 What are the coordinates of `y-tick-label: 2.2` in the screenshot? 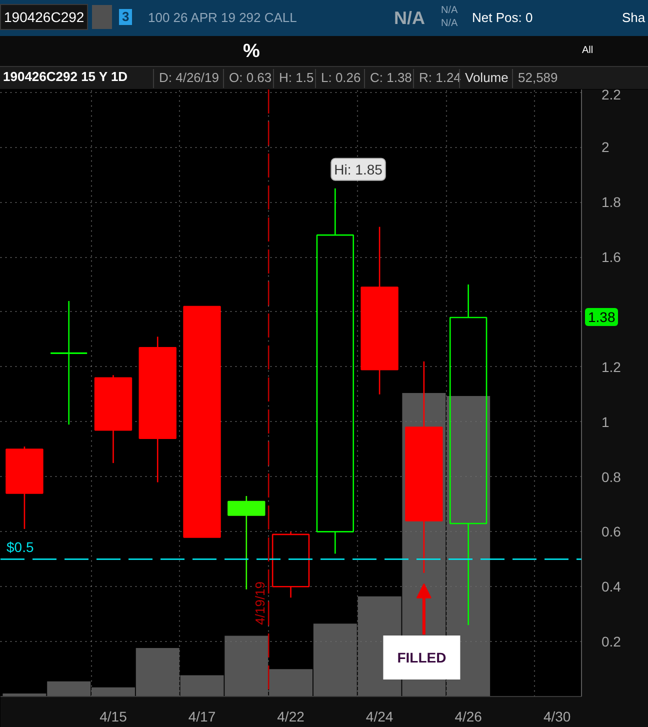 It's located at (612, 94).